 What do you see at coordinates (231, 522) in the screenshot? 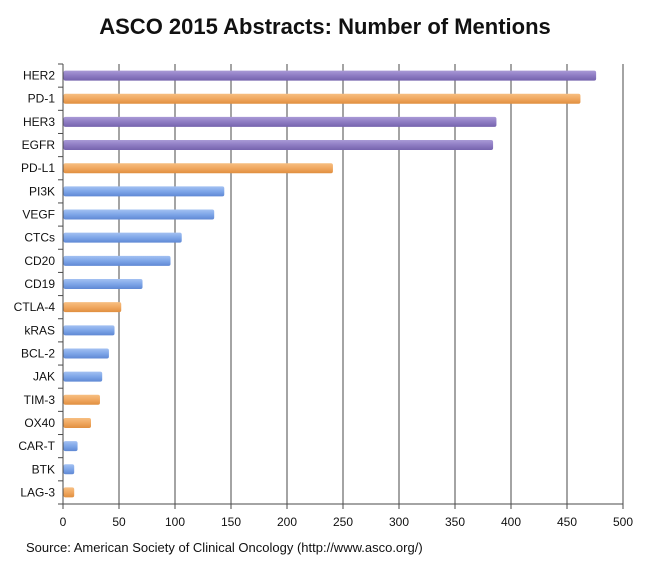
I see `x-tick-label: 150` at bounding box center [231, 522].